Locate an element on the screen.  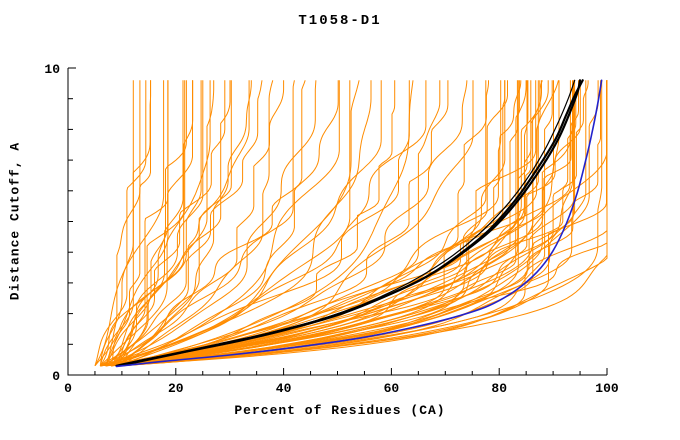
x-tick-label: 60 is located at coordinates (392, 388).